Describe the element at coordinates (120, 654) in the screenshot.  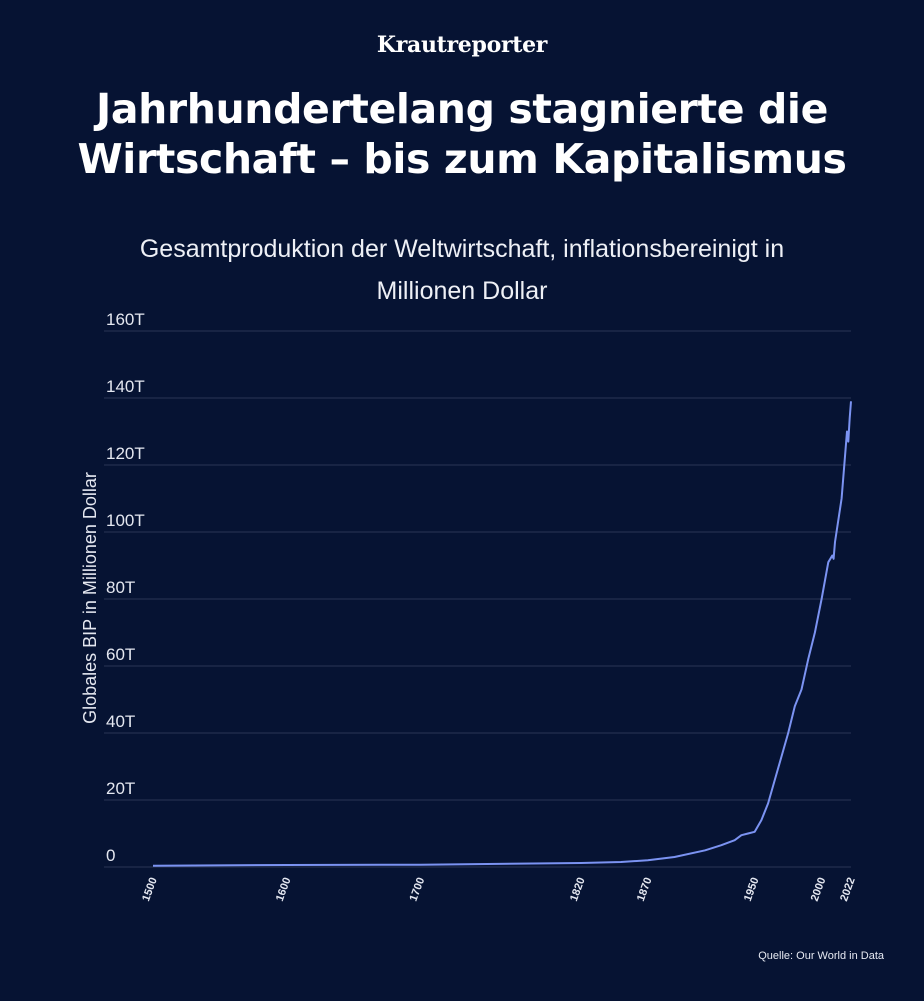
I see `y-tick-label: 60T` at that location.